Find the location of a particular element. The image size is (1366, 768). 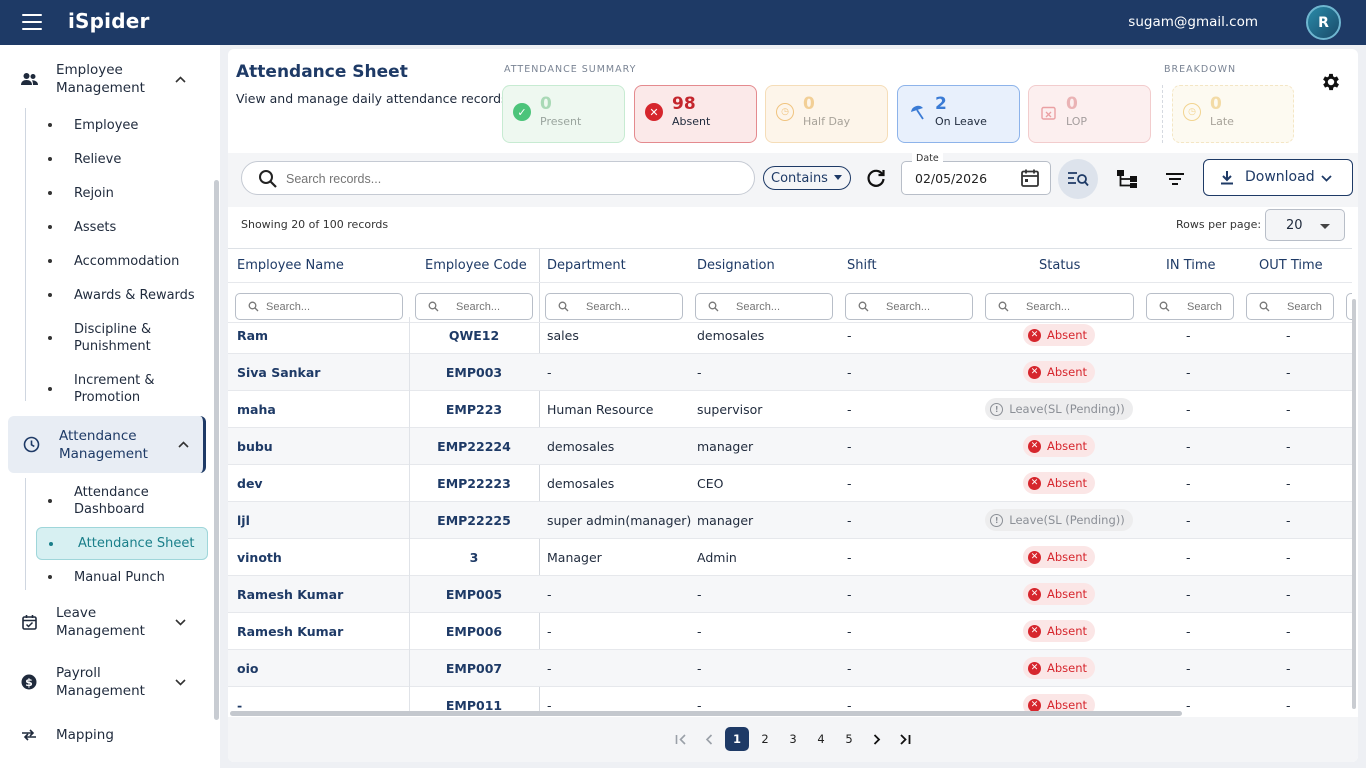

column-header-status: Status is located at coordinates (1060, 265).